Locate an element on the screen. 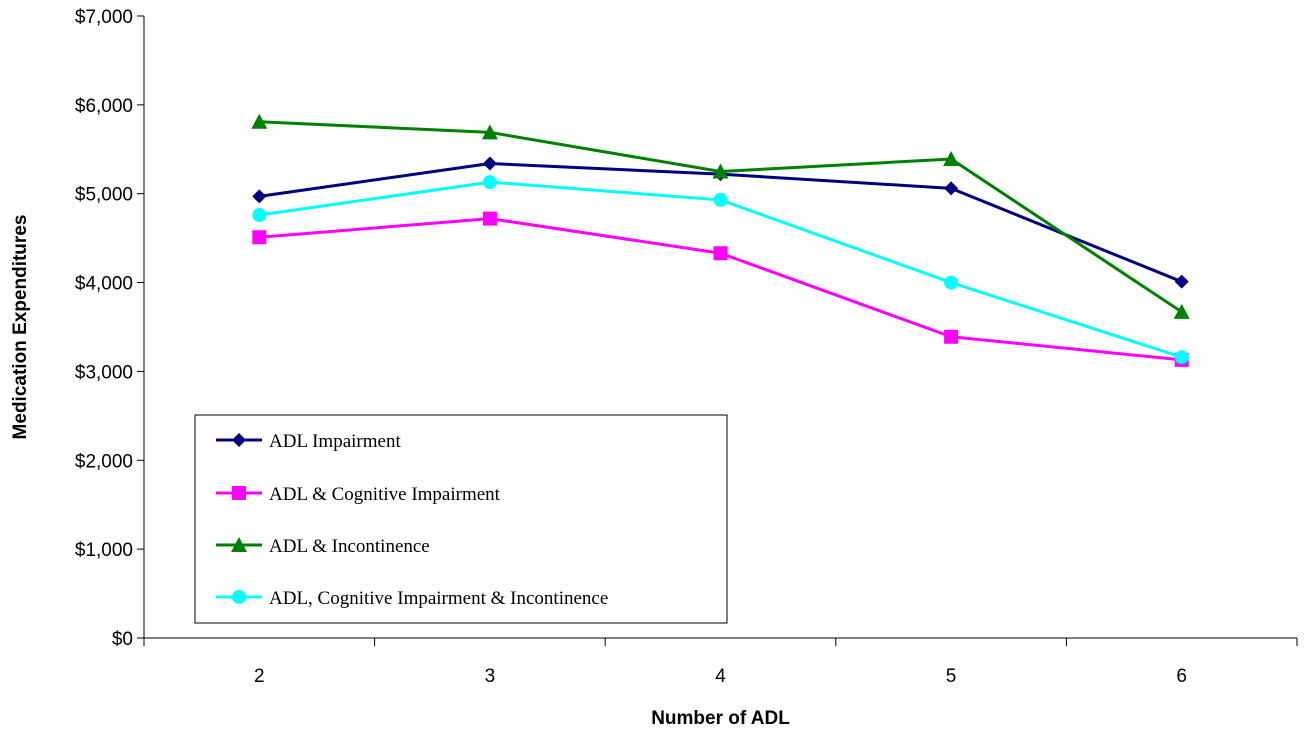 The height and width of the screenshot is (733, 1308). y-tick-label: $6,000 is located at coordinates (104, 106).